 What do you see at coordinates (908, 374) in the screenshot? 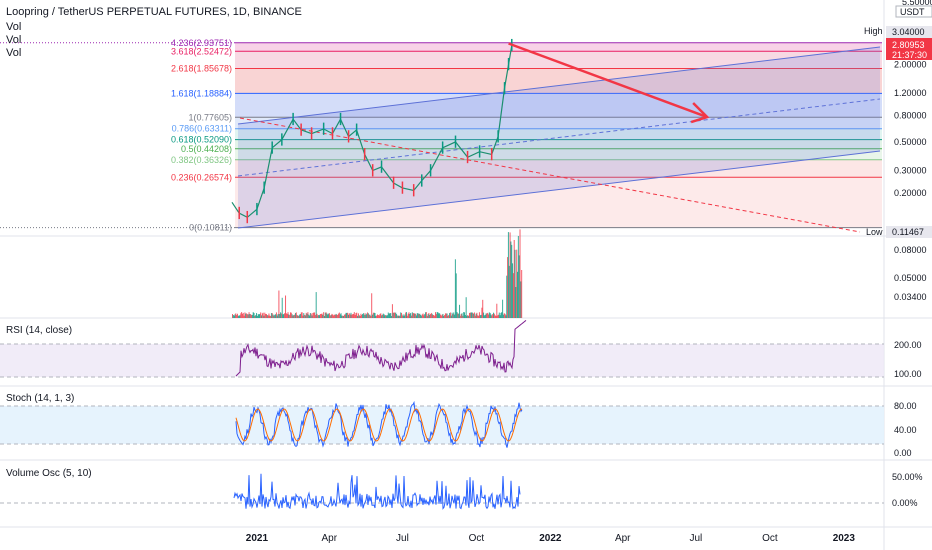
I see `rsi-tick-label: 100.00` at bounding box center [908, 374].